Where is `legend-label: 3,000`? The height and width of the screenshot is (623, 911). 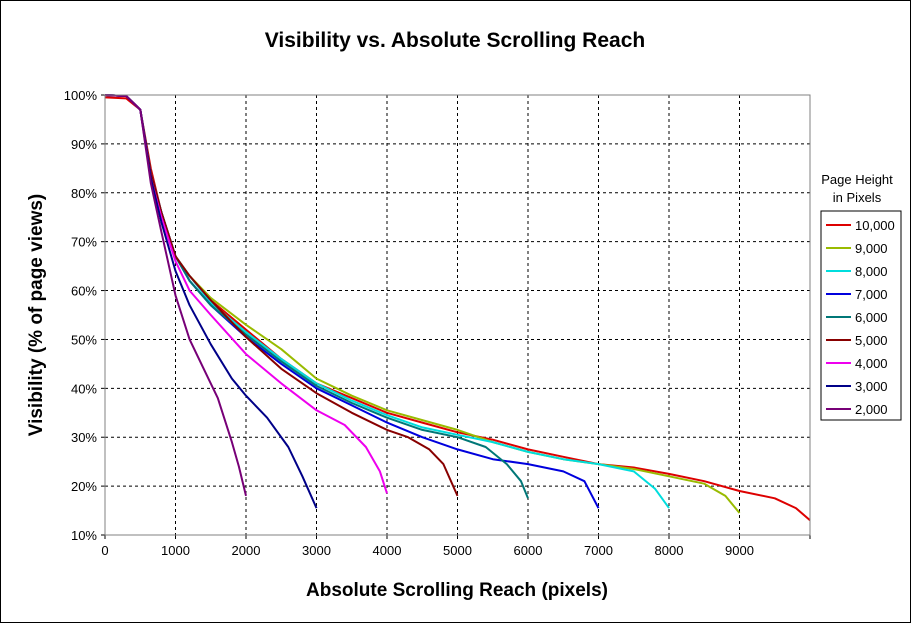 legend-label: 3,000 is located at coordinates (871, 386).